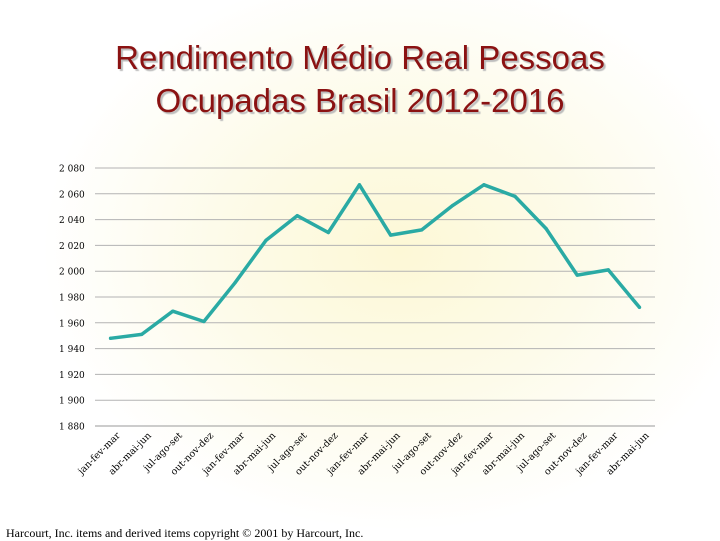 The image size is (720, 541). What do you see at coordinates (72, 402) in the screenshot?
I see `y-tick-label: 1 900` at bounding box center [72, 402].